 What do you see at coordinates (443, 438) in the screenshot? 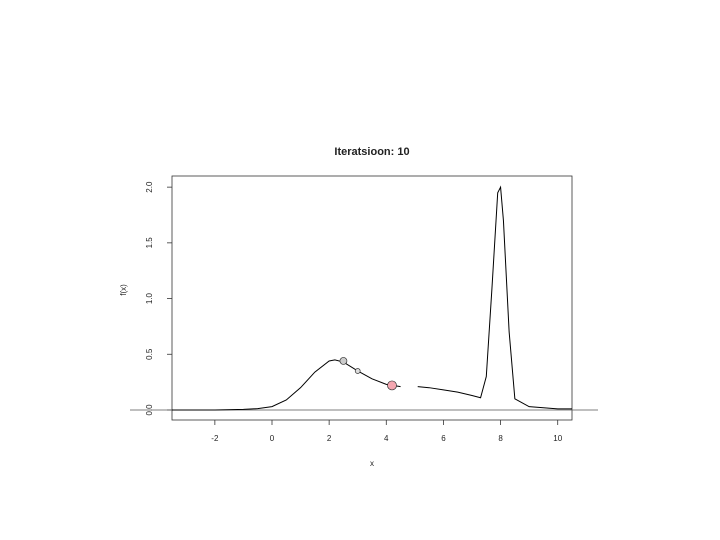
I see `x-tick-label: 6` at bounding box center [443, 438].